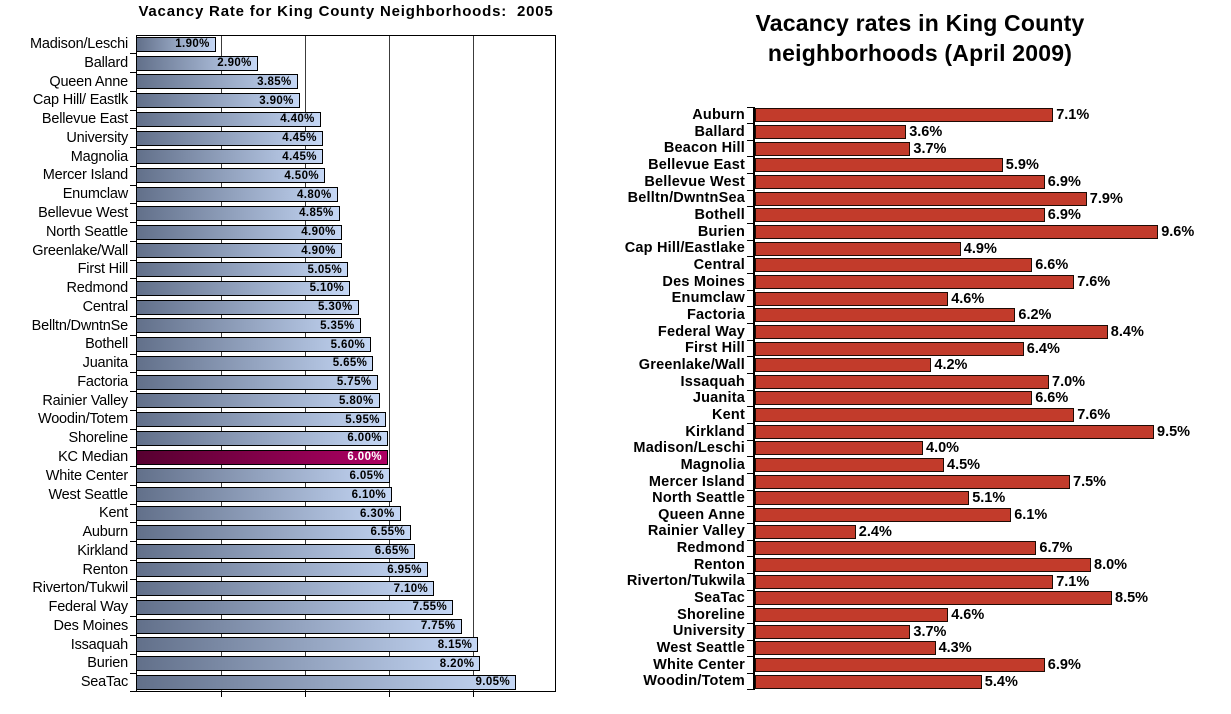  Describe the element at coordinates (346, 645) in the screenshot. I see `bar-track: 8.15%` at that location.